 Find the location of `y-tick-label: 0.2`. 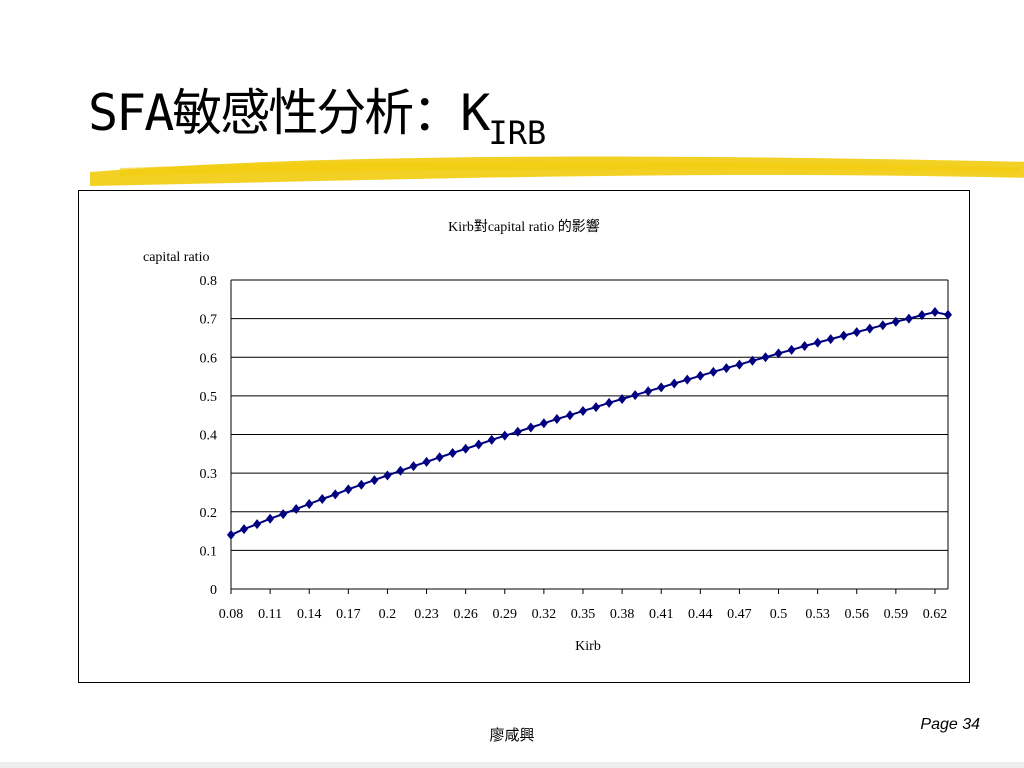

y-tick-label: 0.2 is located at coordinates (209, 513).